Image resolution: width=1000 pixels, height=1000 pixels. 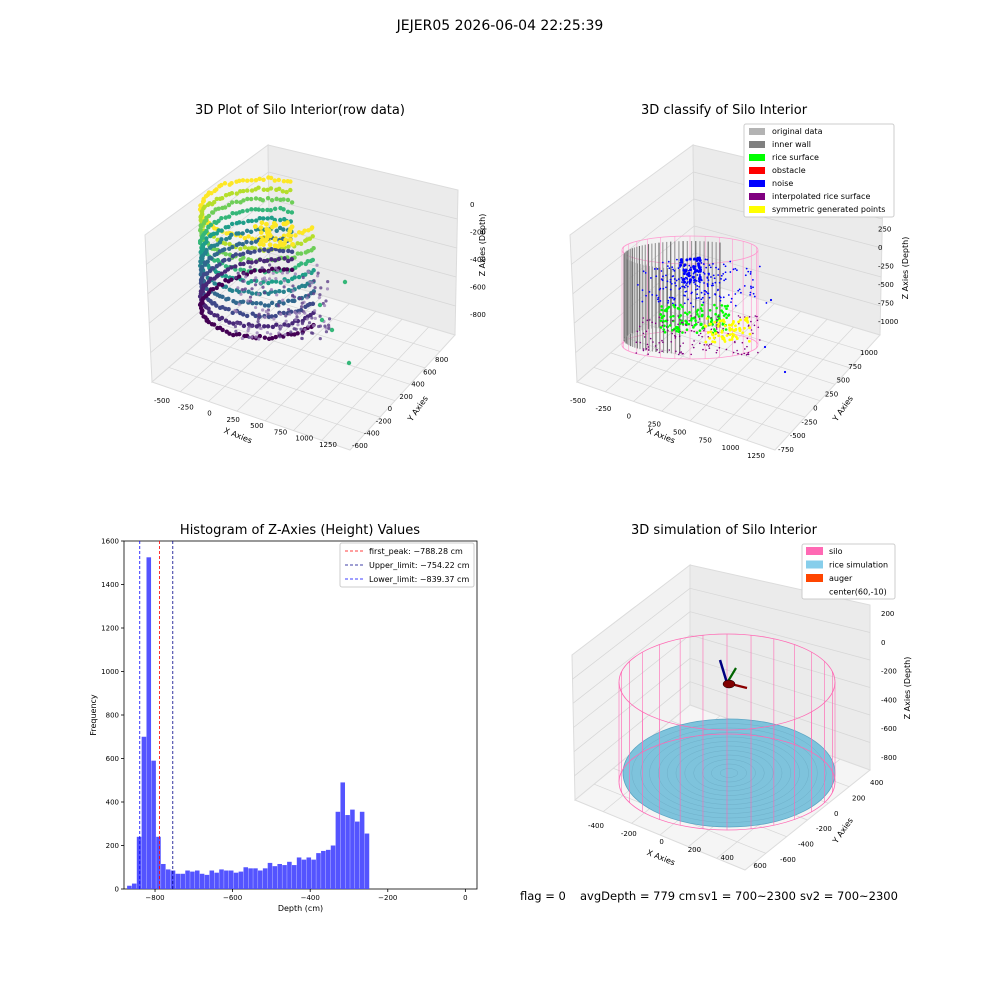 I want to click on p4-ytick-label: 400, so click(x=876, y=783).